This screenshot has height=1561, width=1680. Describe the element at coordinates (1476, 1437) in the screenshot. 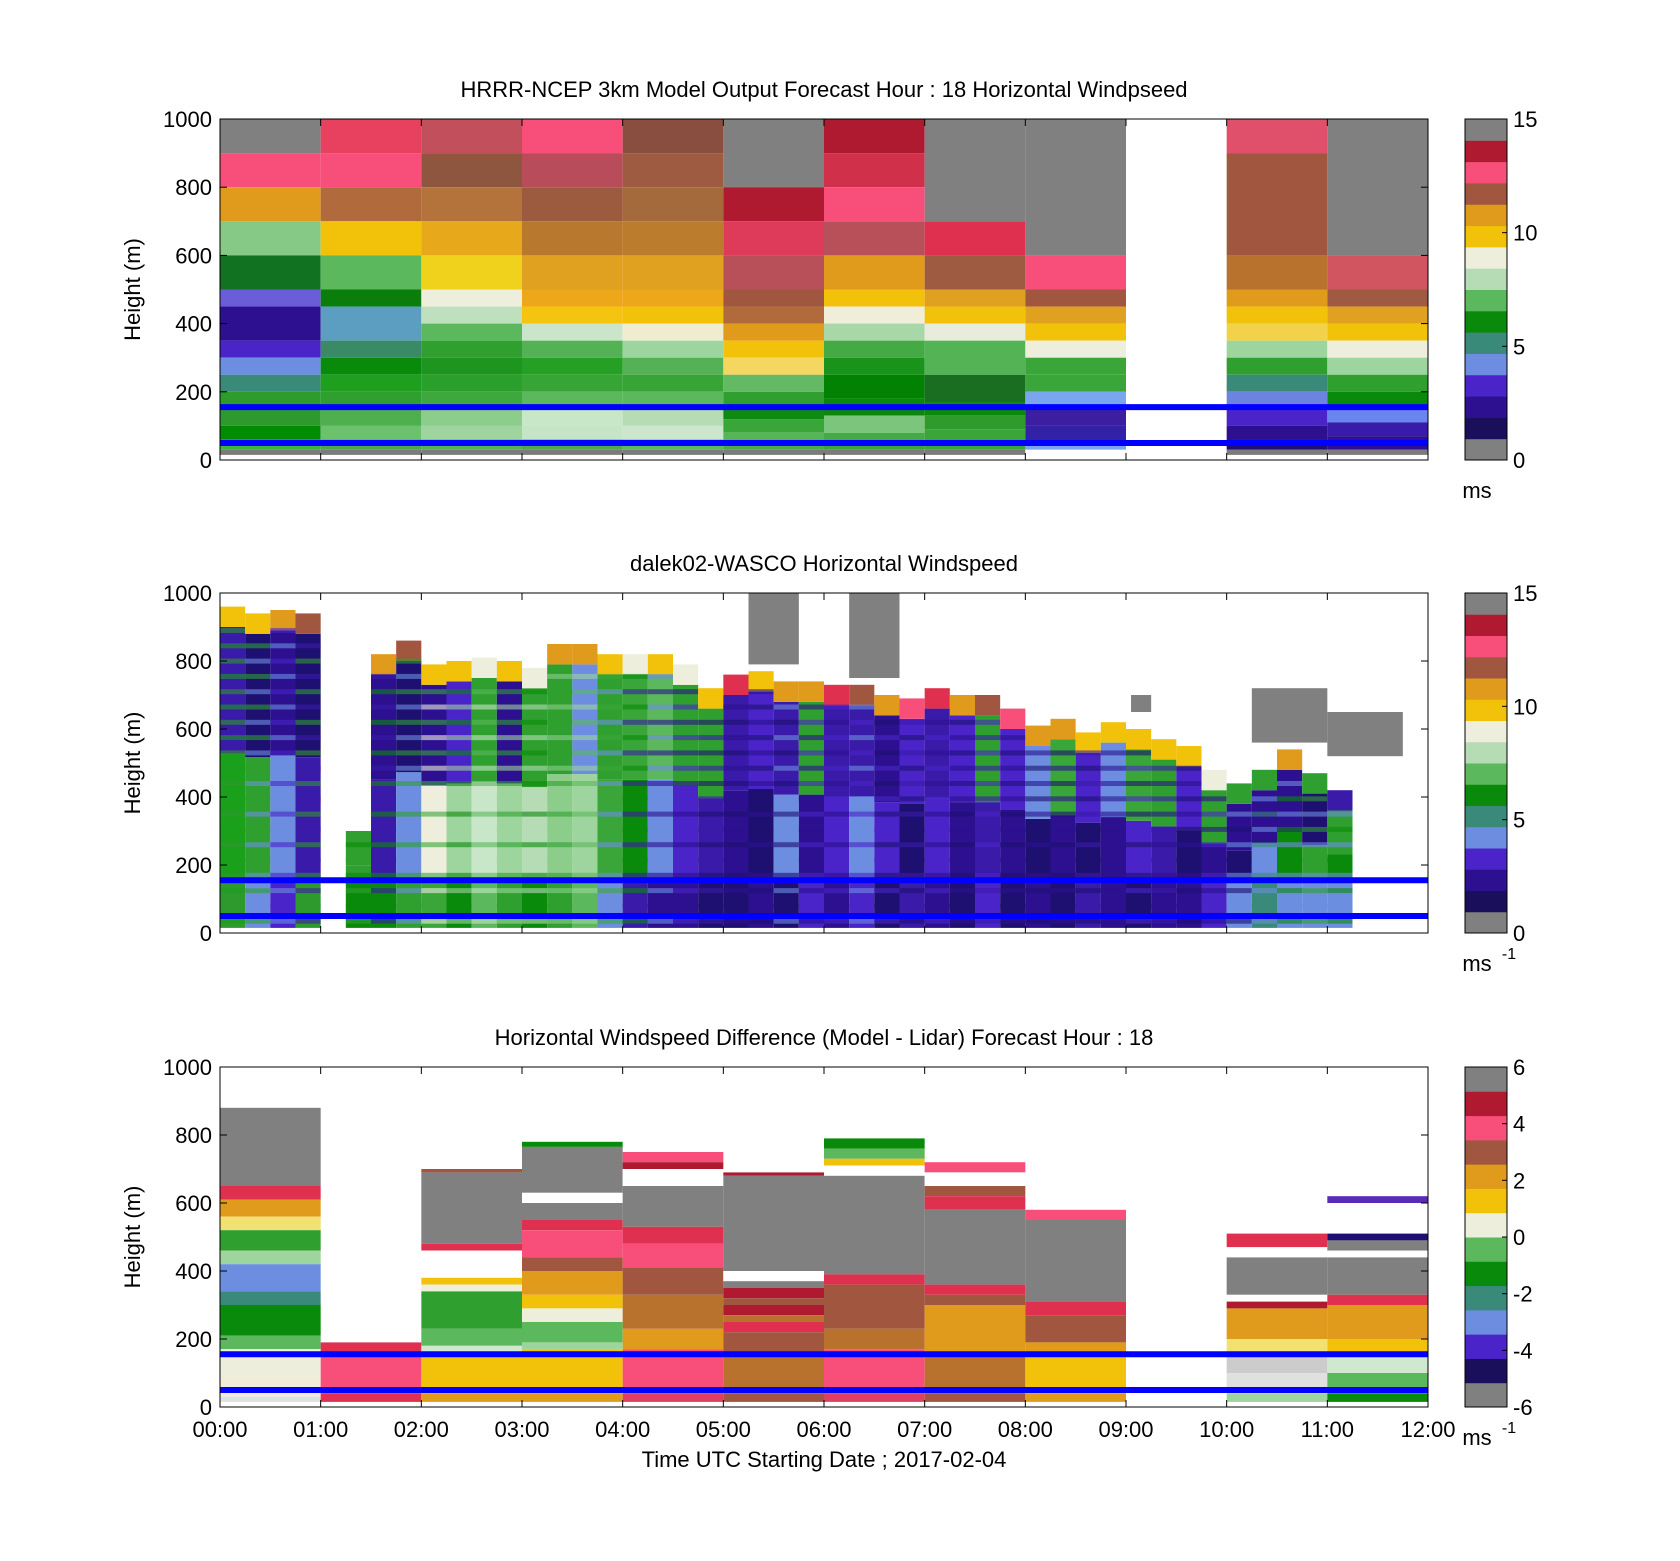

I see `colorbar-unit: ms` at that location.